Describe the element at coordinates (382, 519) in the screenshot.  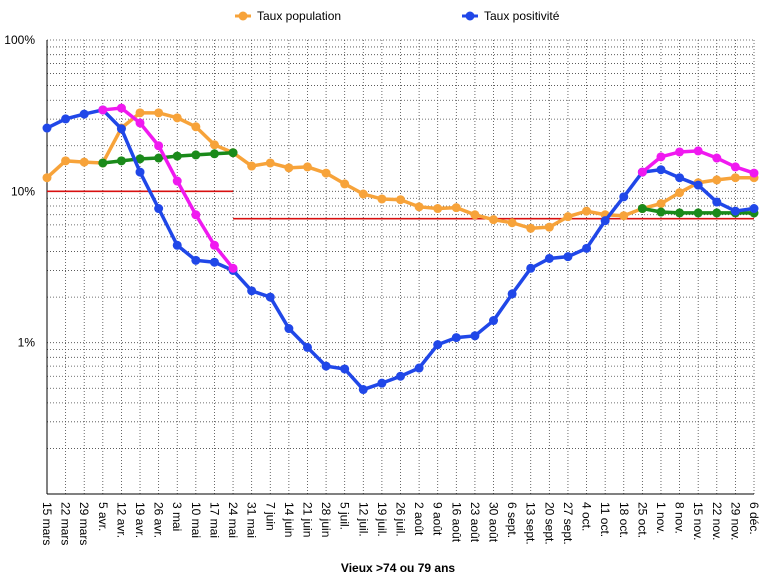
I see `x-tick-label: 19 juil.` at that location.